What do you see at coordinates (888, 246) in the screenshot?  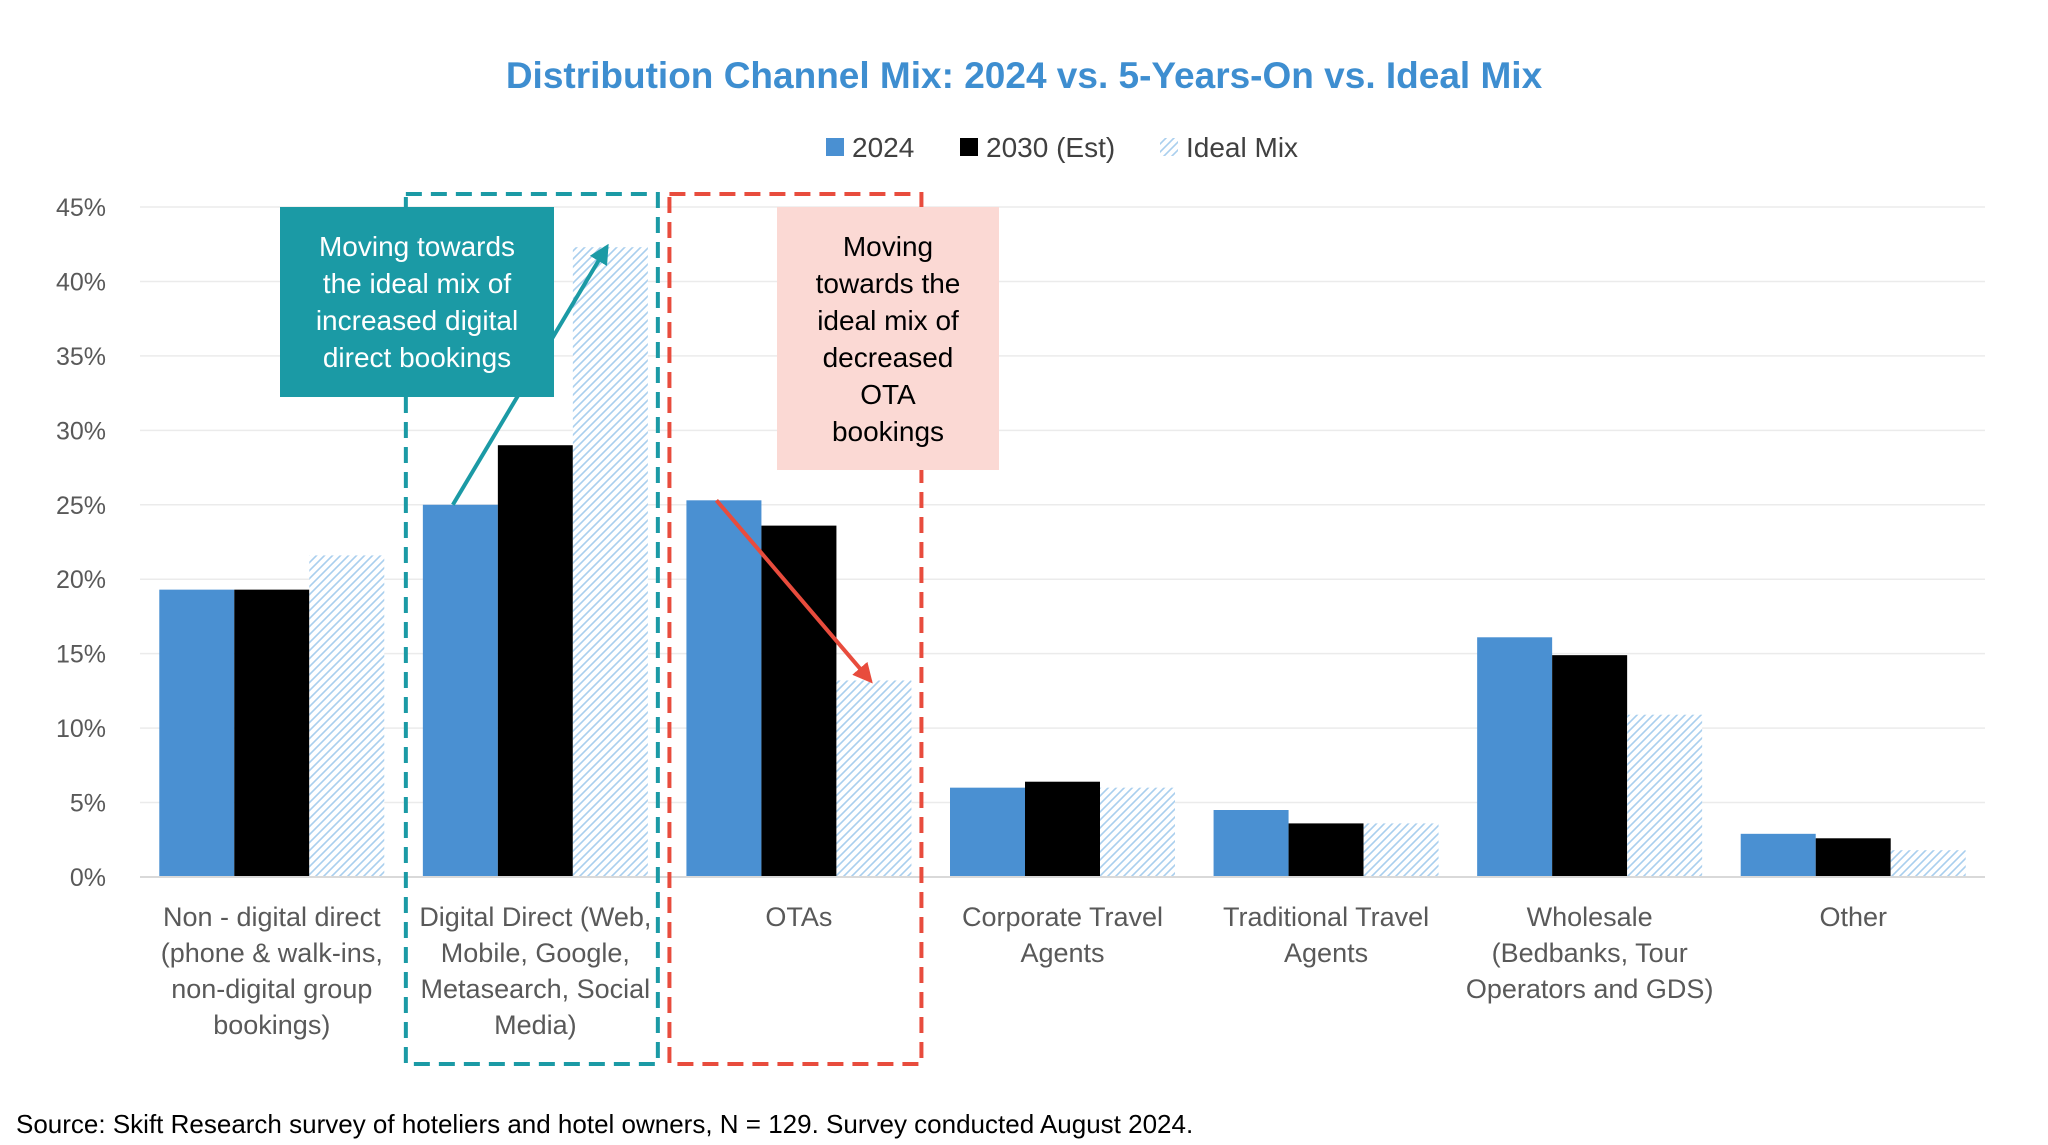 I see `annotation-text-line: Moving` at bounding box center [888, 246].